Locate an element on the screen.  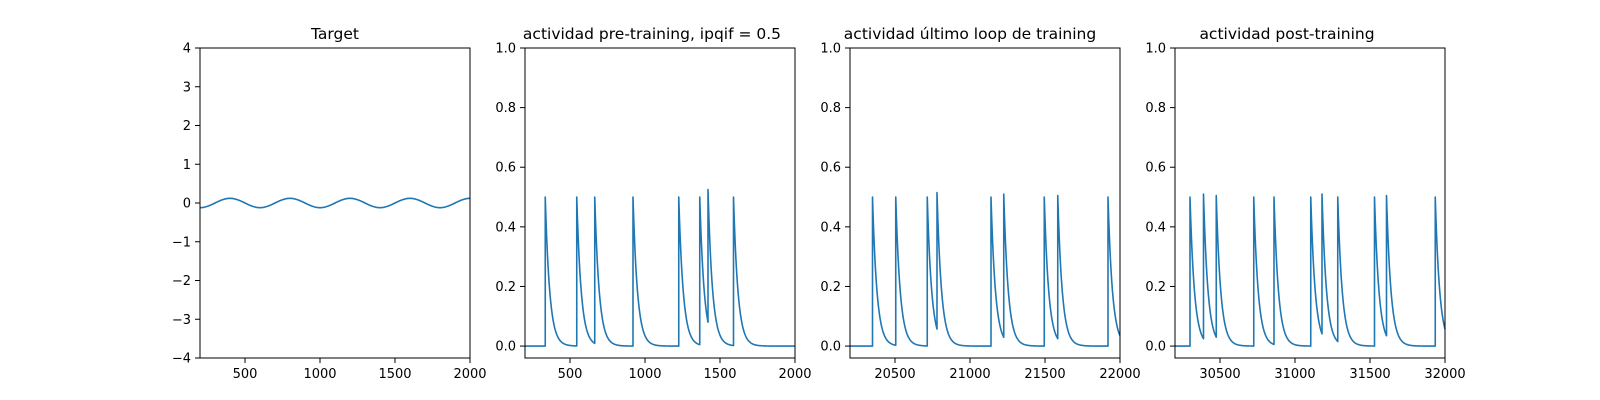
x-tick-label: 30500 is located at coordinates (1219, 374).